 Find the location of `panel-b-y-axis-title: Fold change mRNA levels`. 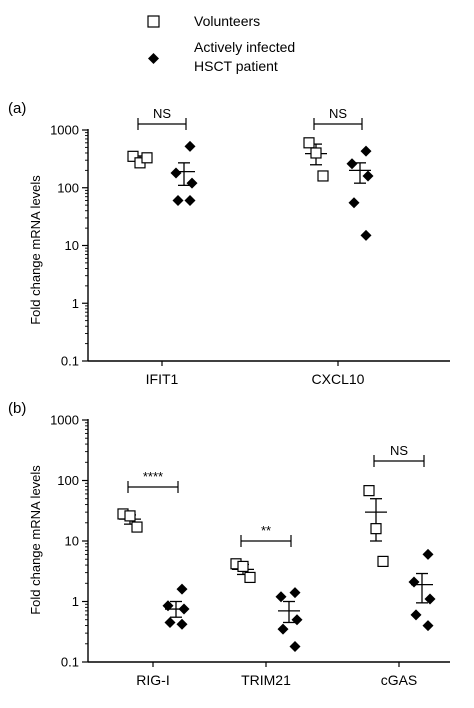

panel-b-y-axis-title: Fold change mRNA levels is located at coordinates (35, 540).